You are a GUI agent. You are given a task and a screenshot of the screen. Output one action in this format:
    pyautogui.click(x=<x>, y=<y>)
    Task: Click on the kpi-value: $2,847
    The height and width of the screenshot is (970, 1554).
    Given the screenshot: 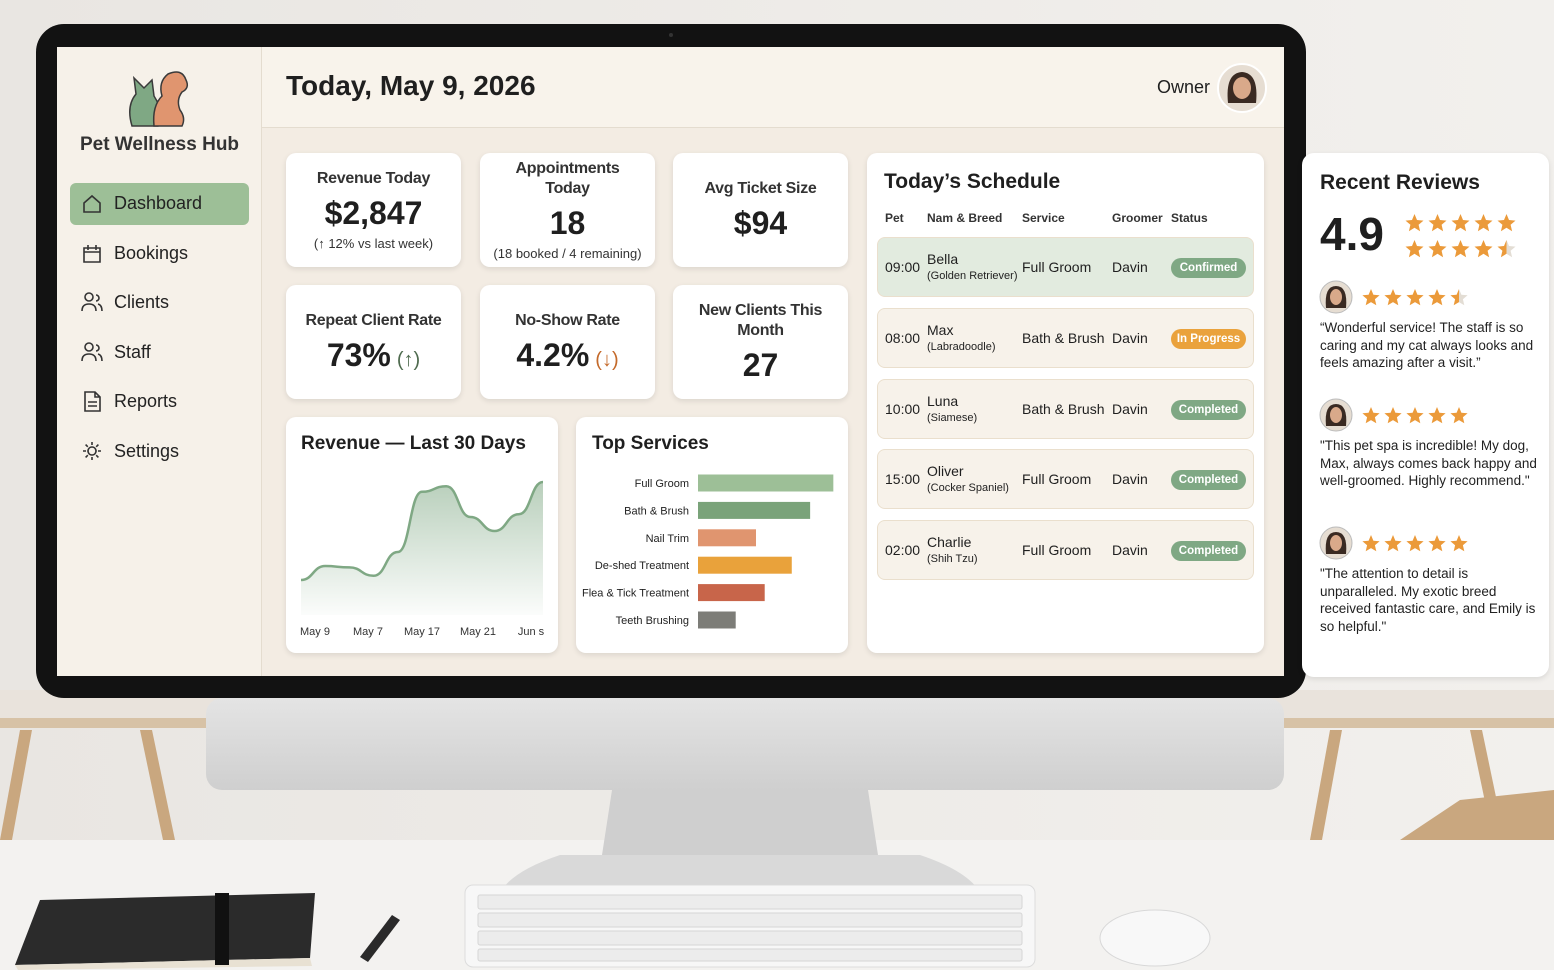 What is the action you would take?
    pyautogui.click(x=373, y=213)
    